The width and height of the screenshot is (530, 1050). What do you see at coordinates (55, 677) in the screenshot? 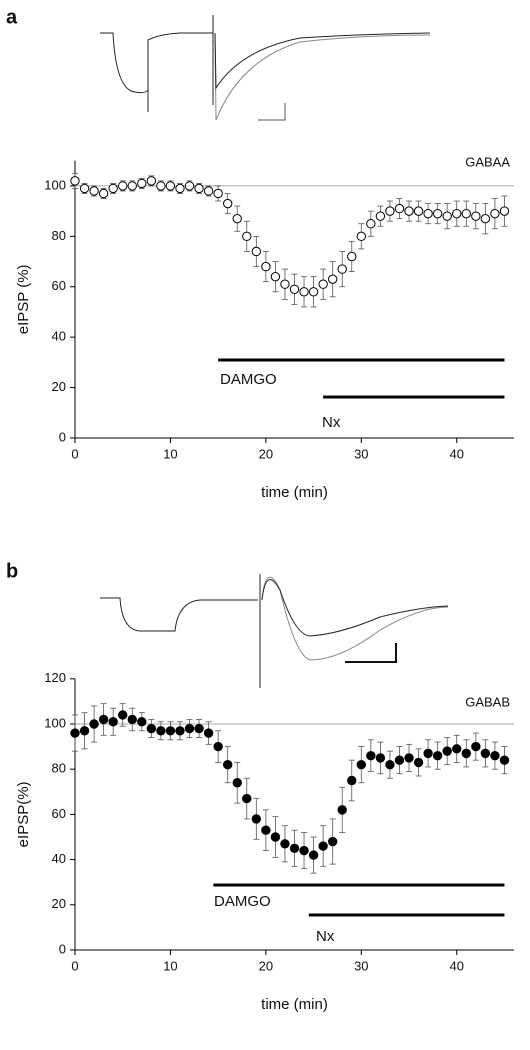
I see `y-tick-label: 120` at bounding box center [55, 677].